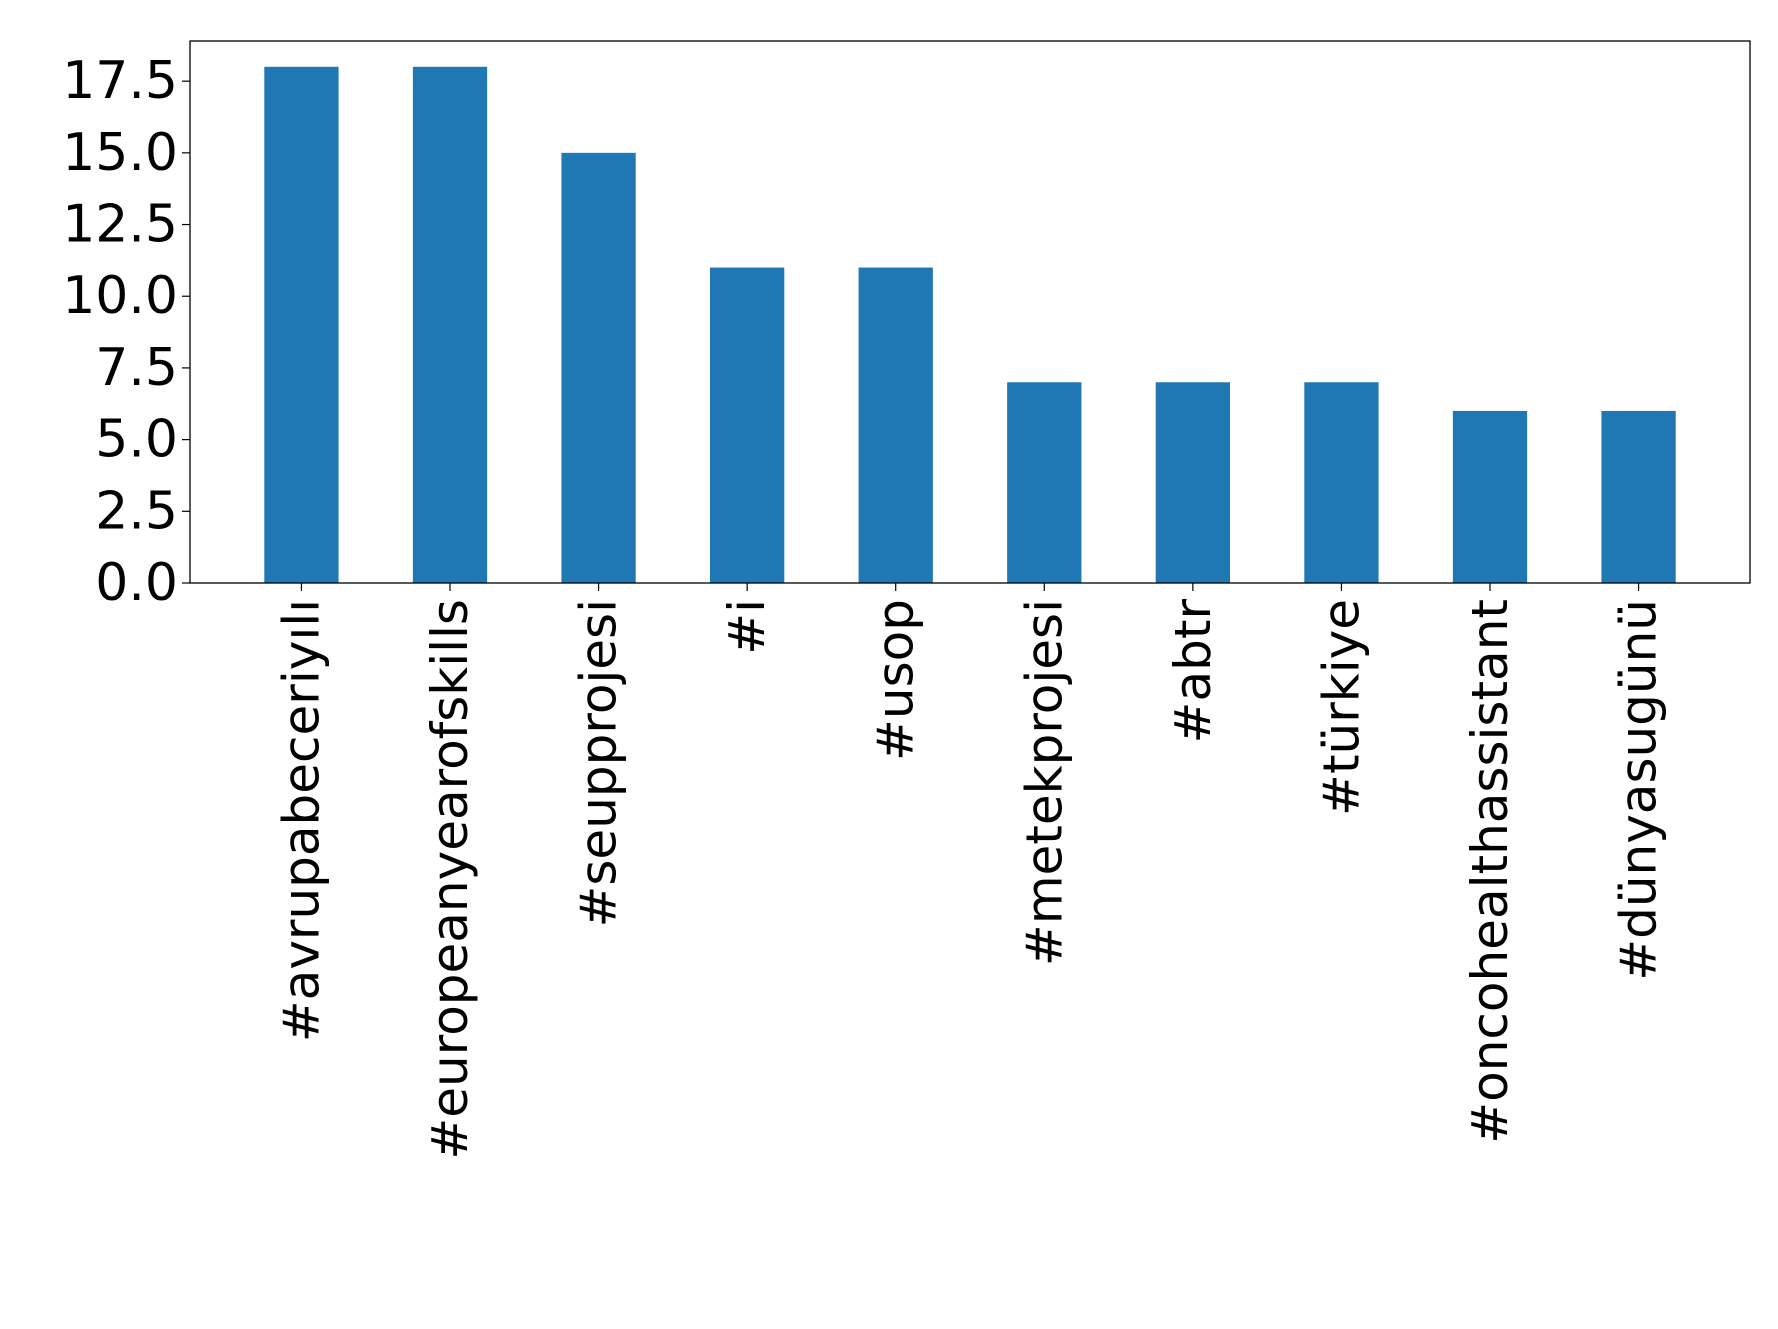 Image resolution: width=1778 pixels, height=1329 pixels. Describe the element at coordinates (120, 225) in the screenshot. I see `y-tick-label: 12.5` at that location.